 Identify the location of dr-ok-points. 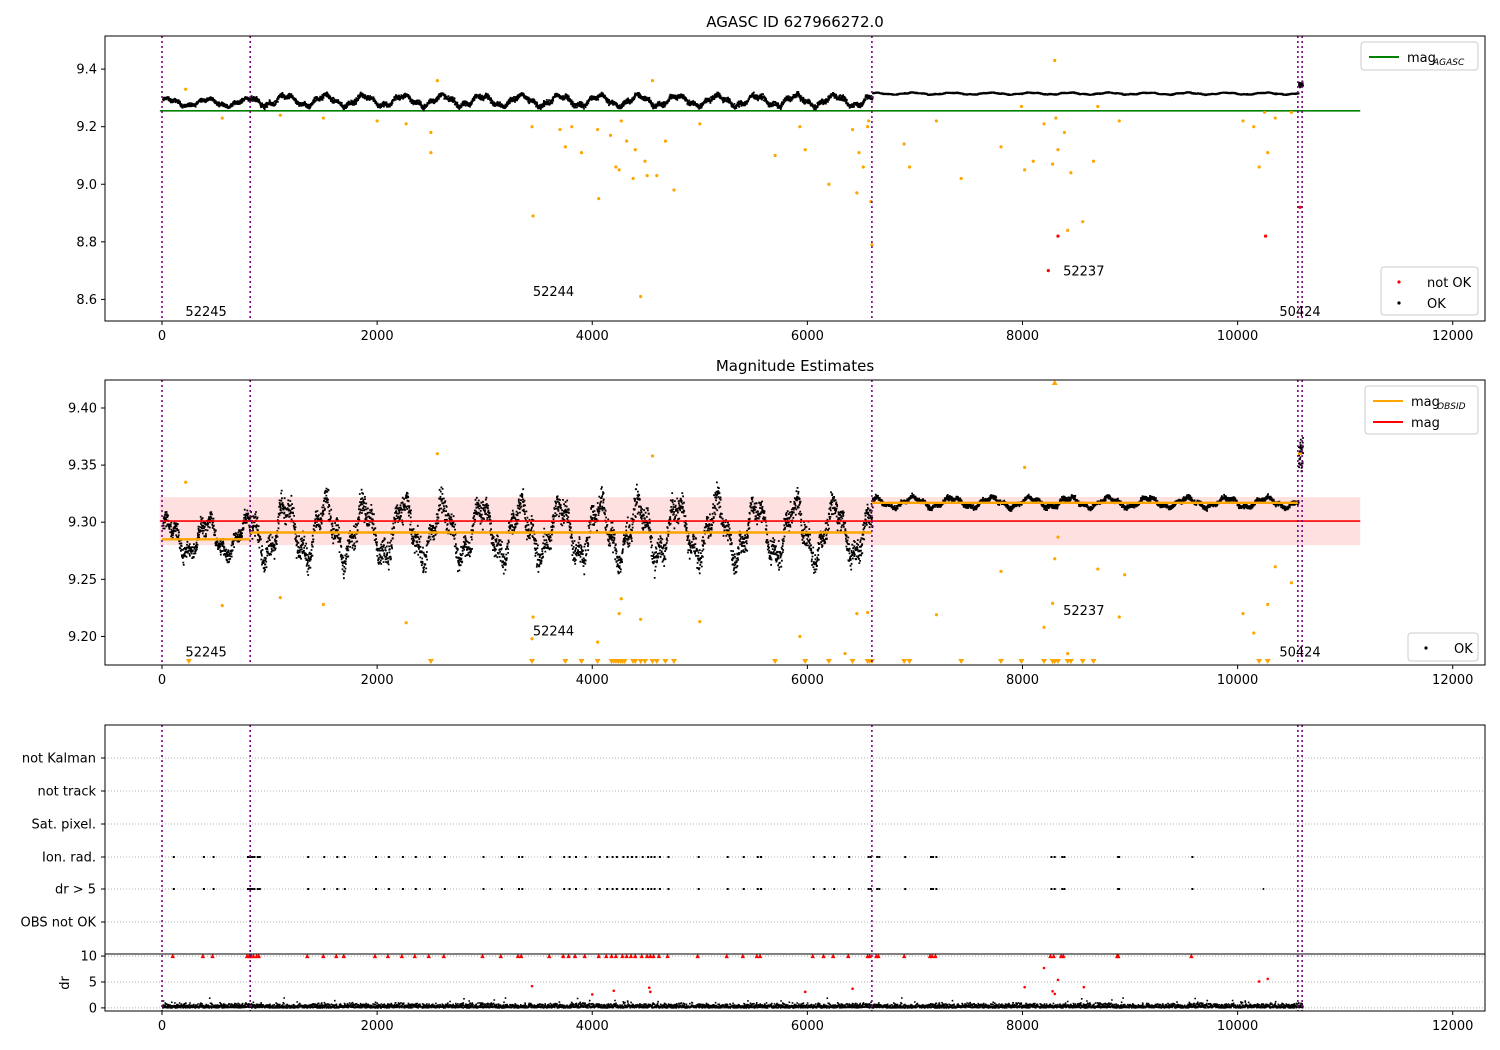
(733, 1003).